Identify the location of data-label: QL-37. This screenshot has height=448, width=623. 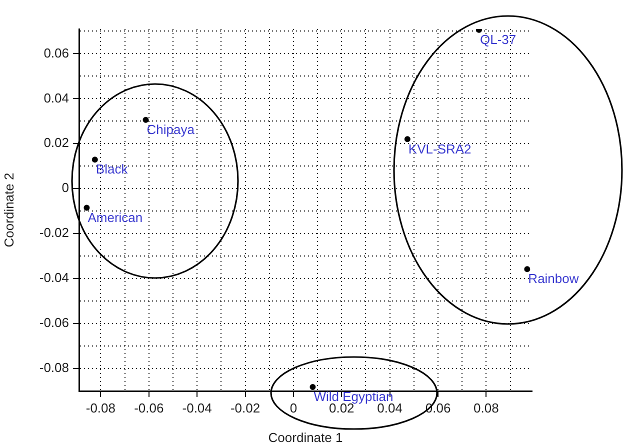
(498, 39).